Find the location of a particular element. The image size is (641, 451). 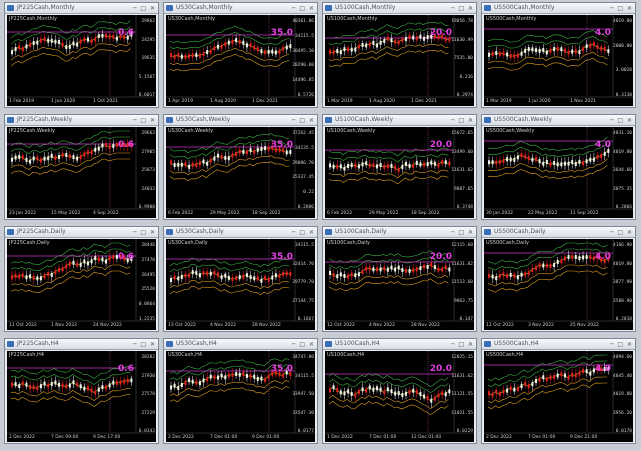

price-scale: 28446 27470 26495 25520 0.0864 1.2235 is located at coordinates (146, 280).